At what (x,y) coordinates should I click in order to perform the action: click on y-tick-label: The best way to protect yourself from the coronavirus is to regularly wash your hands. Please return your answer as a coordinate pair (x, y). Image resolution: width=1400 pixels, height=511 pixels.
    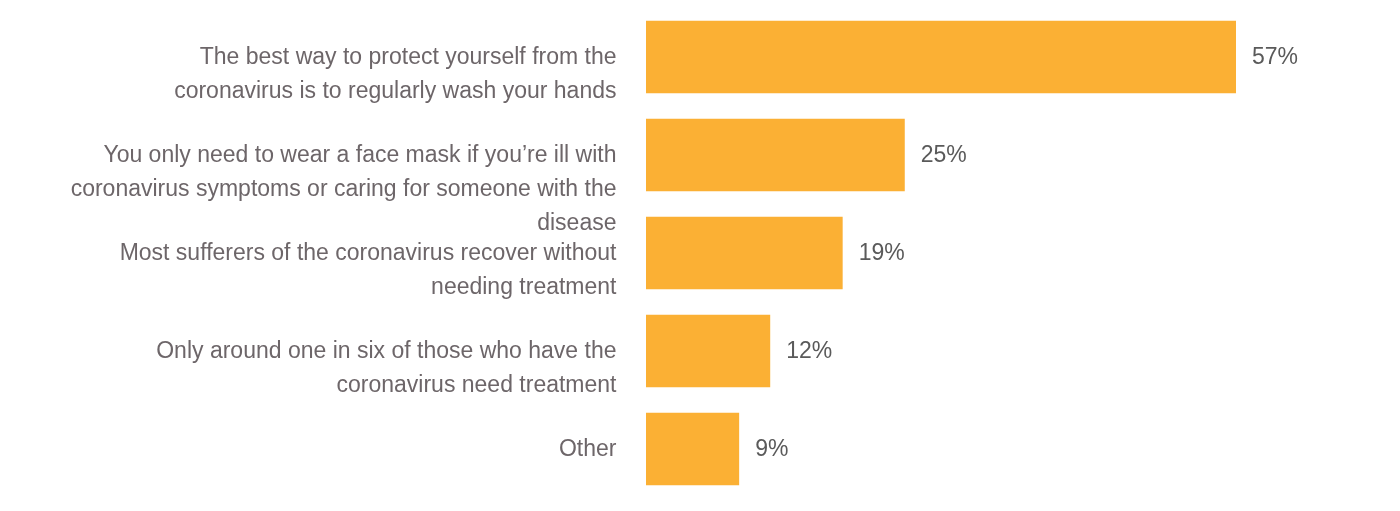
    Looking at the image, I should click on (395, 73).